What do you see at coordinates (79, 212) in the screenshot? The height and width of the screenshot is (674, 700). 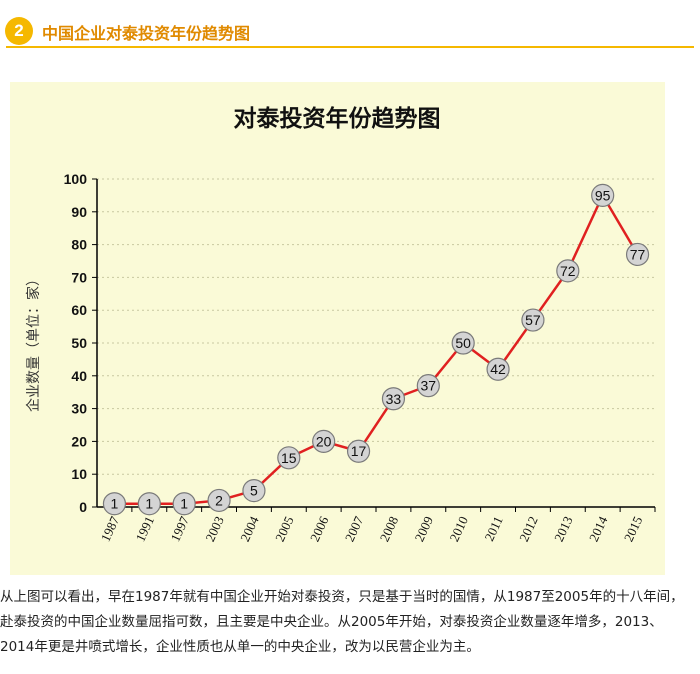 I see `y-tick-label: 90` at bounding box center [79, 212].